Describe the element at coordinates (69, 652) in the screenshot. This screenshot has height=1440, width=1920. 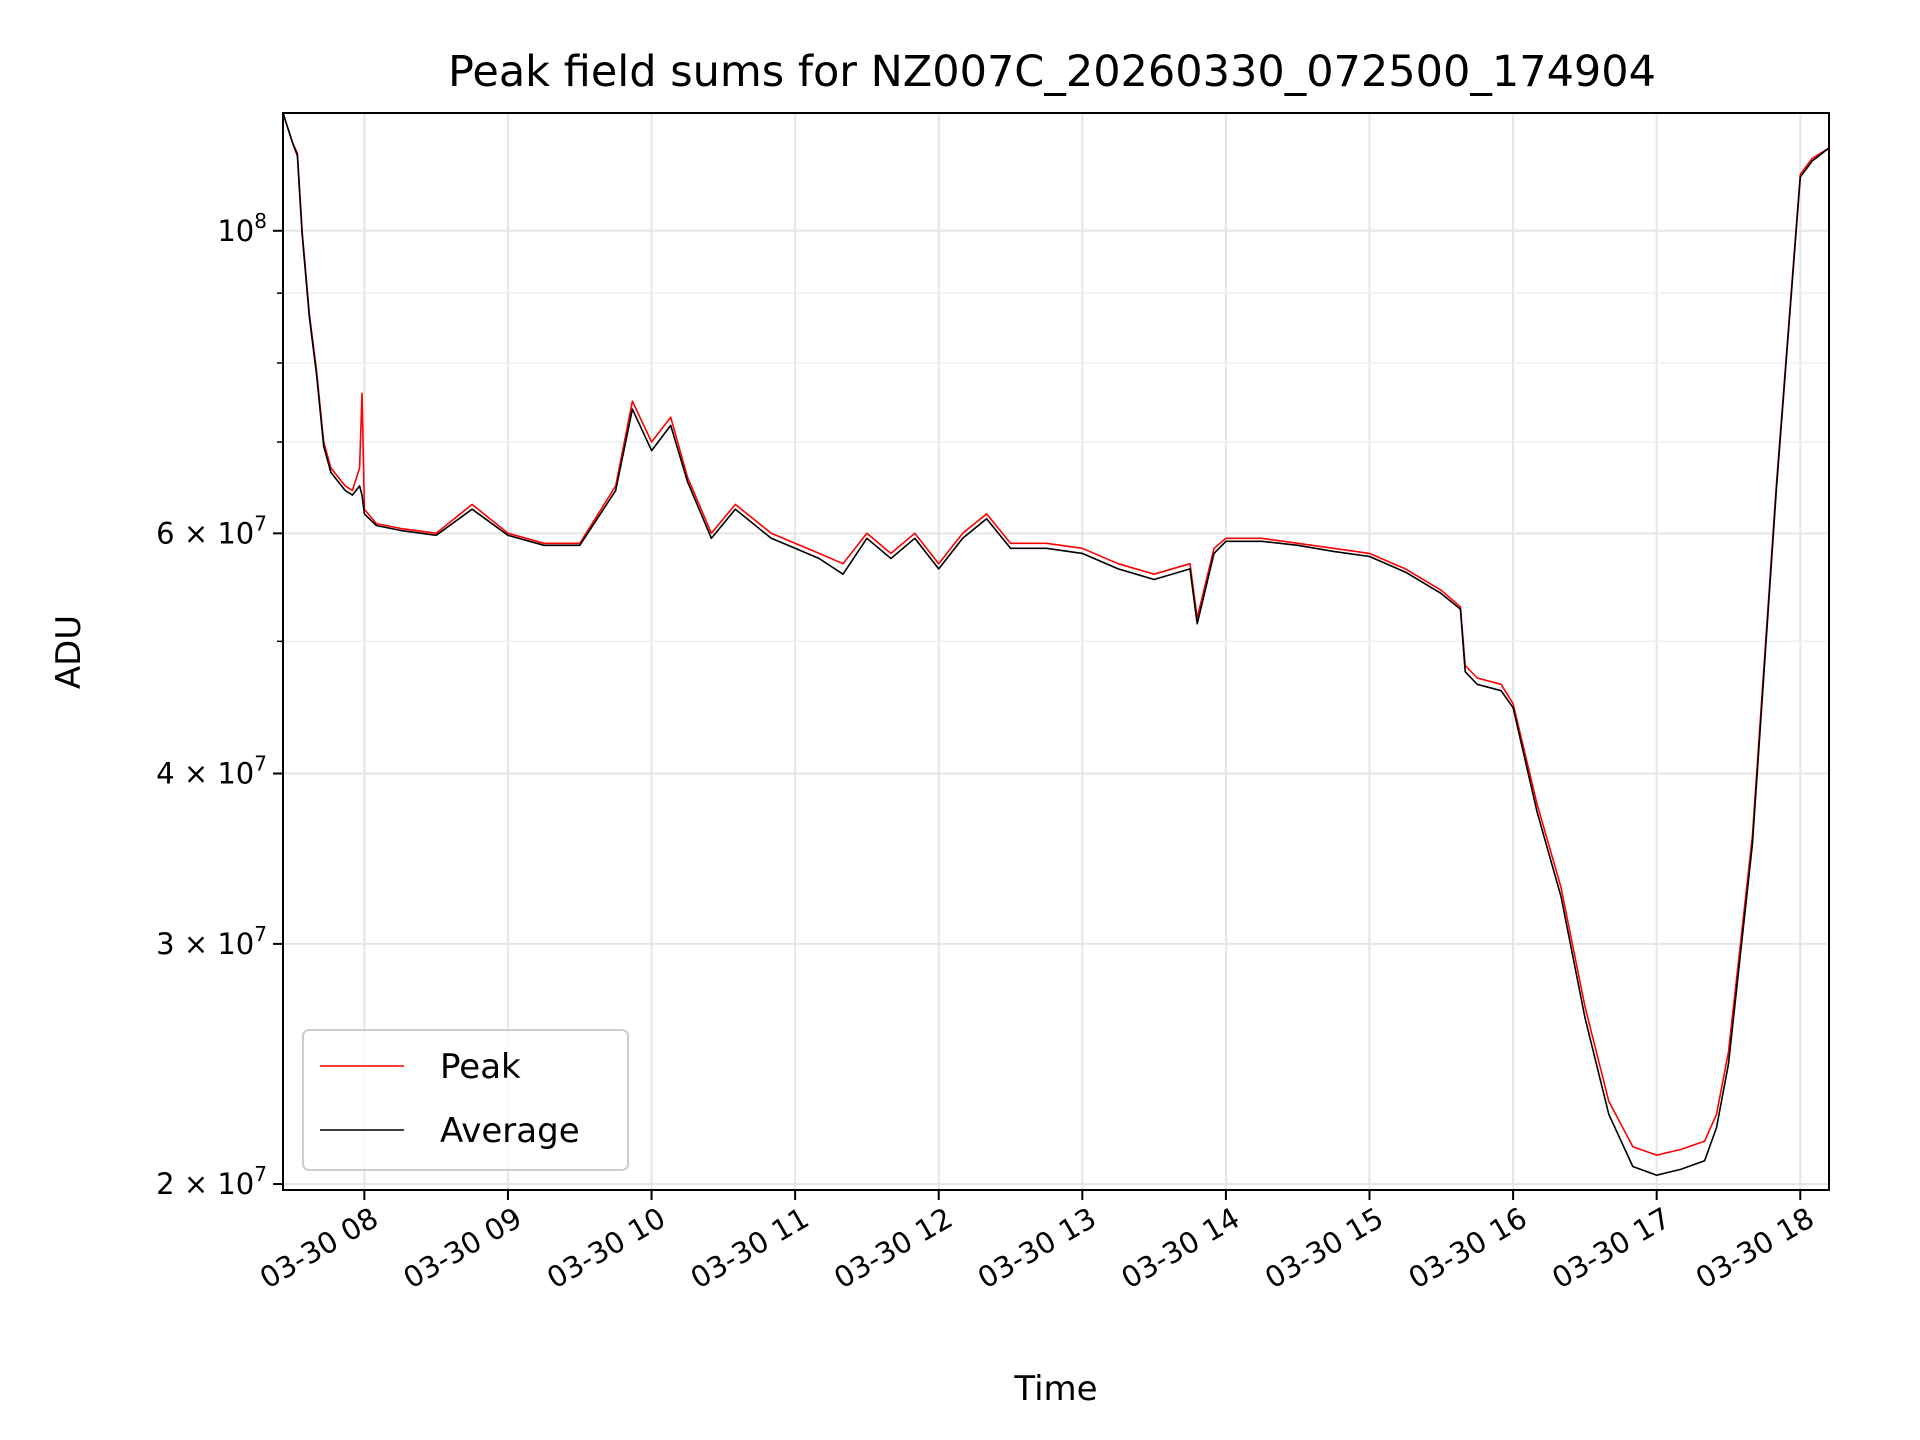
I see `y-axis-title: ADU` at that location.